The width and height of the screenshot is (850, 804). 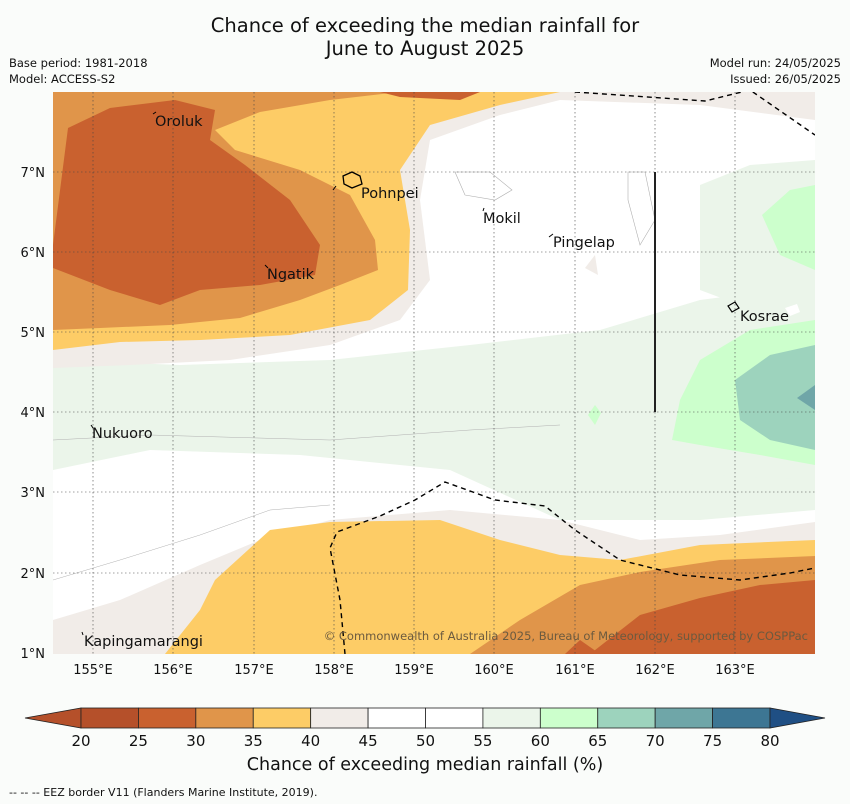 What do you see at coordinates (797, 718) in the screenshot?
I see `colorbar-extend-high` at bounding box center [797, 718].